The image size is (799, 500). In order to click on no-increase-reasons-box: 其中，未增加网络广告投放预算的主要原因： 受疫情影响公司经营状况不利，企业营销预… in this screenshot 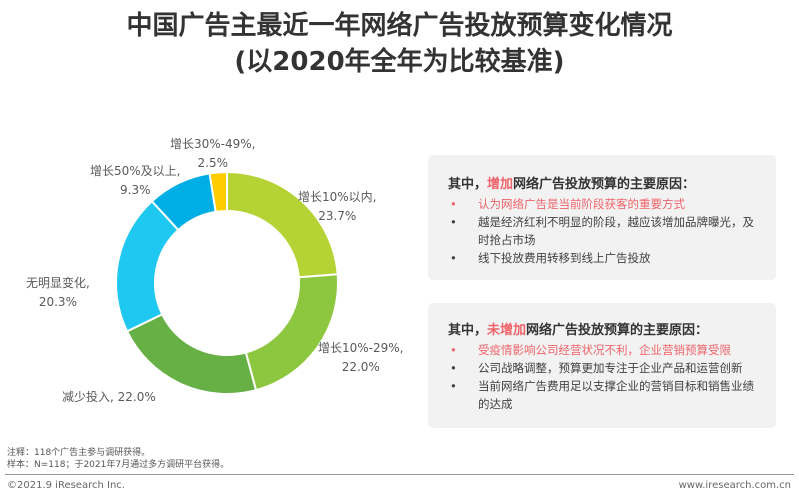, I will do `click(602, 365)`.